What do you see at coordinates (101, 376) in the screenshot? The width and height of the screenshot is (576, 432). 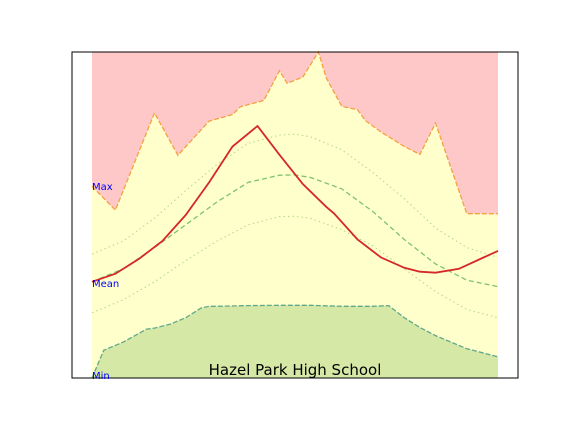 I see `min-label: Min` at bounding box center [101, 376].